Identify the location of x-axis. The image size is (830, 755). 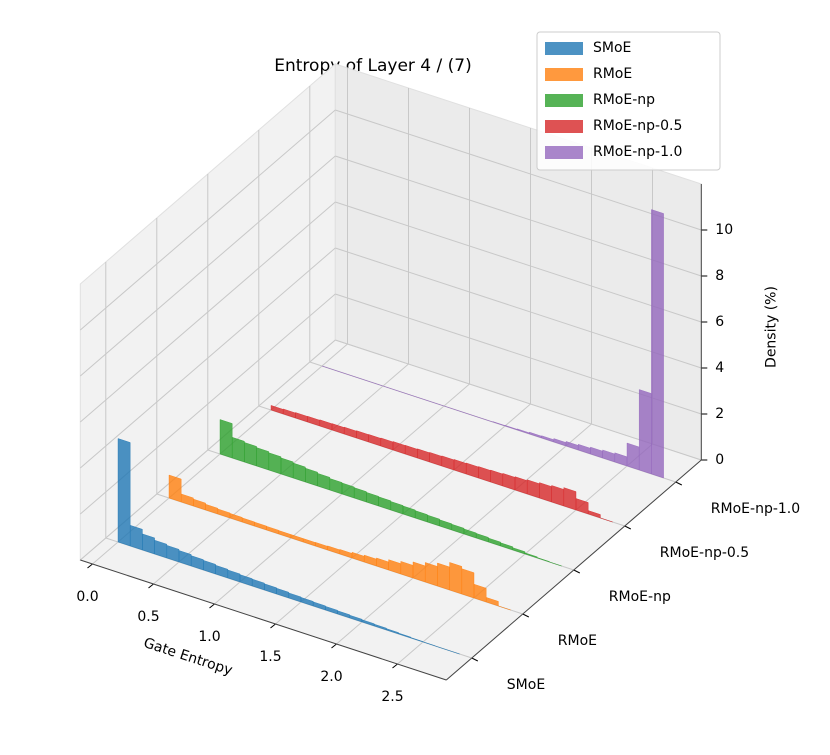
(263, 620).